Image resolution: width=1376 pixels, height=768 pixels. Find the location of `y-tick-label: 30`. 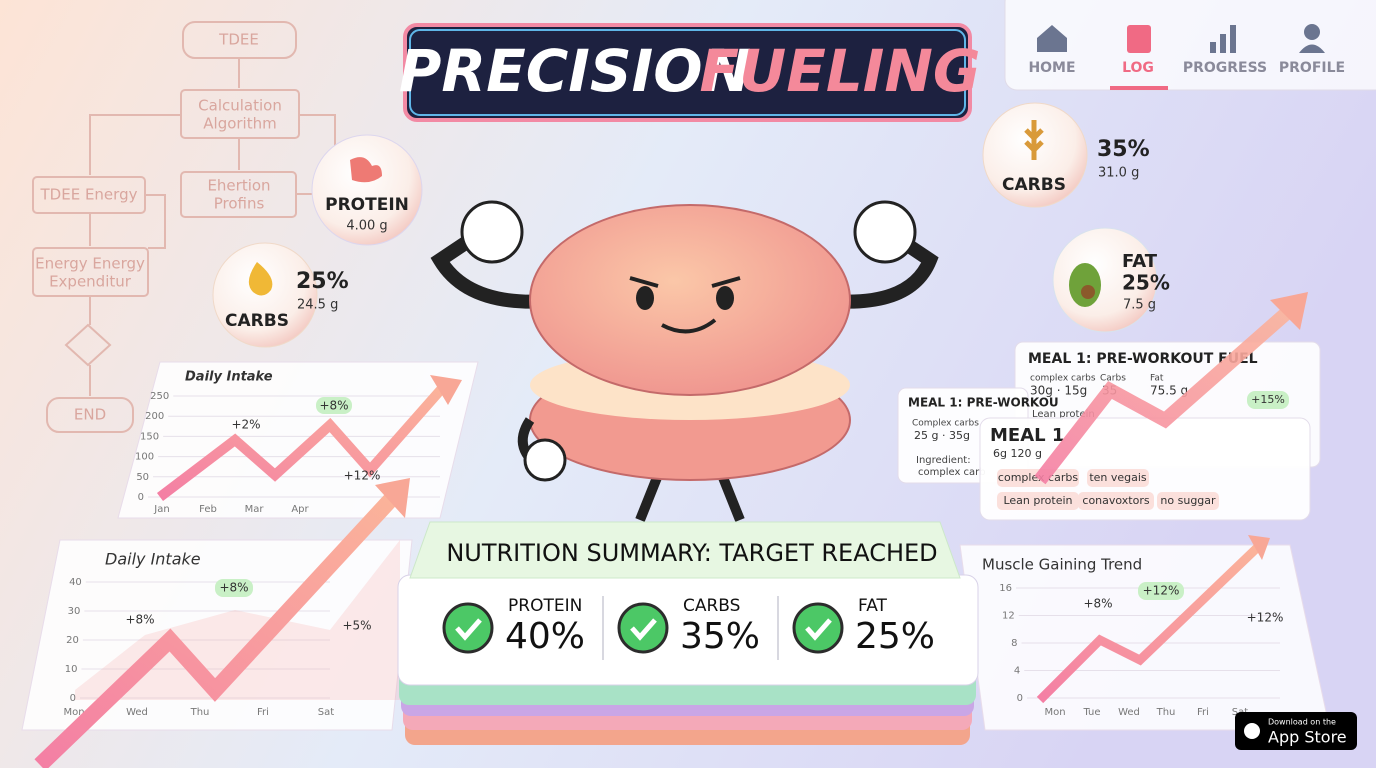

y-tick-label: 30 is located at coordinates (74, 611).